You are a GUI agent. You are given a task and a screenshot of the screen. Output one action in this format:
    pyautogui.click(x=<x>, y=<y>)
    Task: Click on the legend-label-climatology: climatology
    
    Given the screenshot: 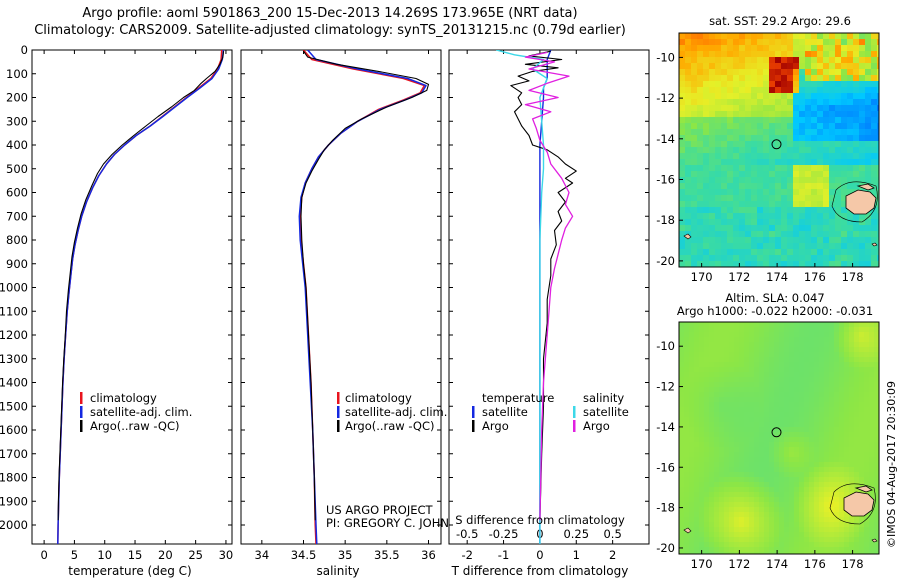 What is the action you would take?
    pyautogui.click(x=123, y=398)
    